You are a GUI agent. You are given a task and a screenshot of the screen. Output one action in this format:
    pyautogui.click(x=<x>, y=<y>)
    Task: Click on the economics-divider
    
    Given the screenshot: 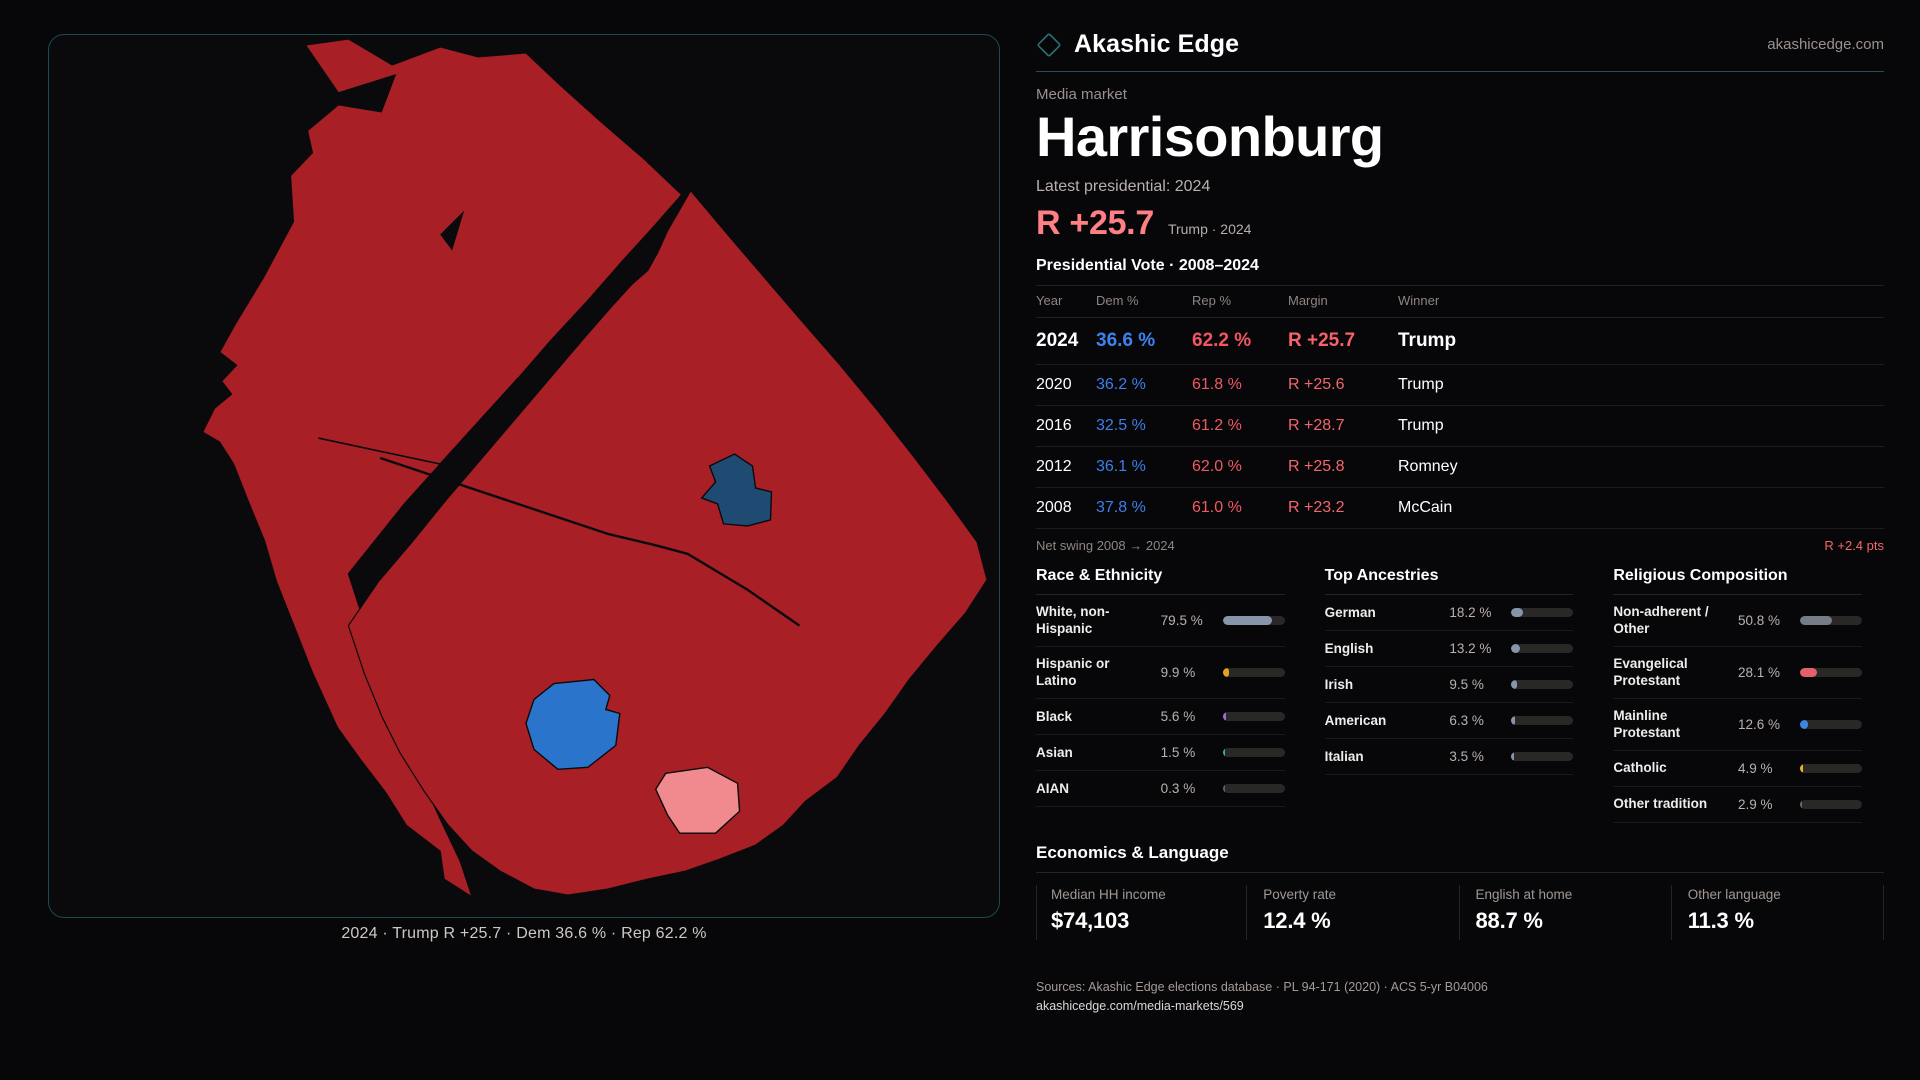 What is the action you would take?
    pyautogui.click(x=1460, y=873)
    